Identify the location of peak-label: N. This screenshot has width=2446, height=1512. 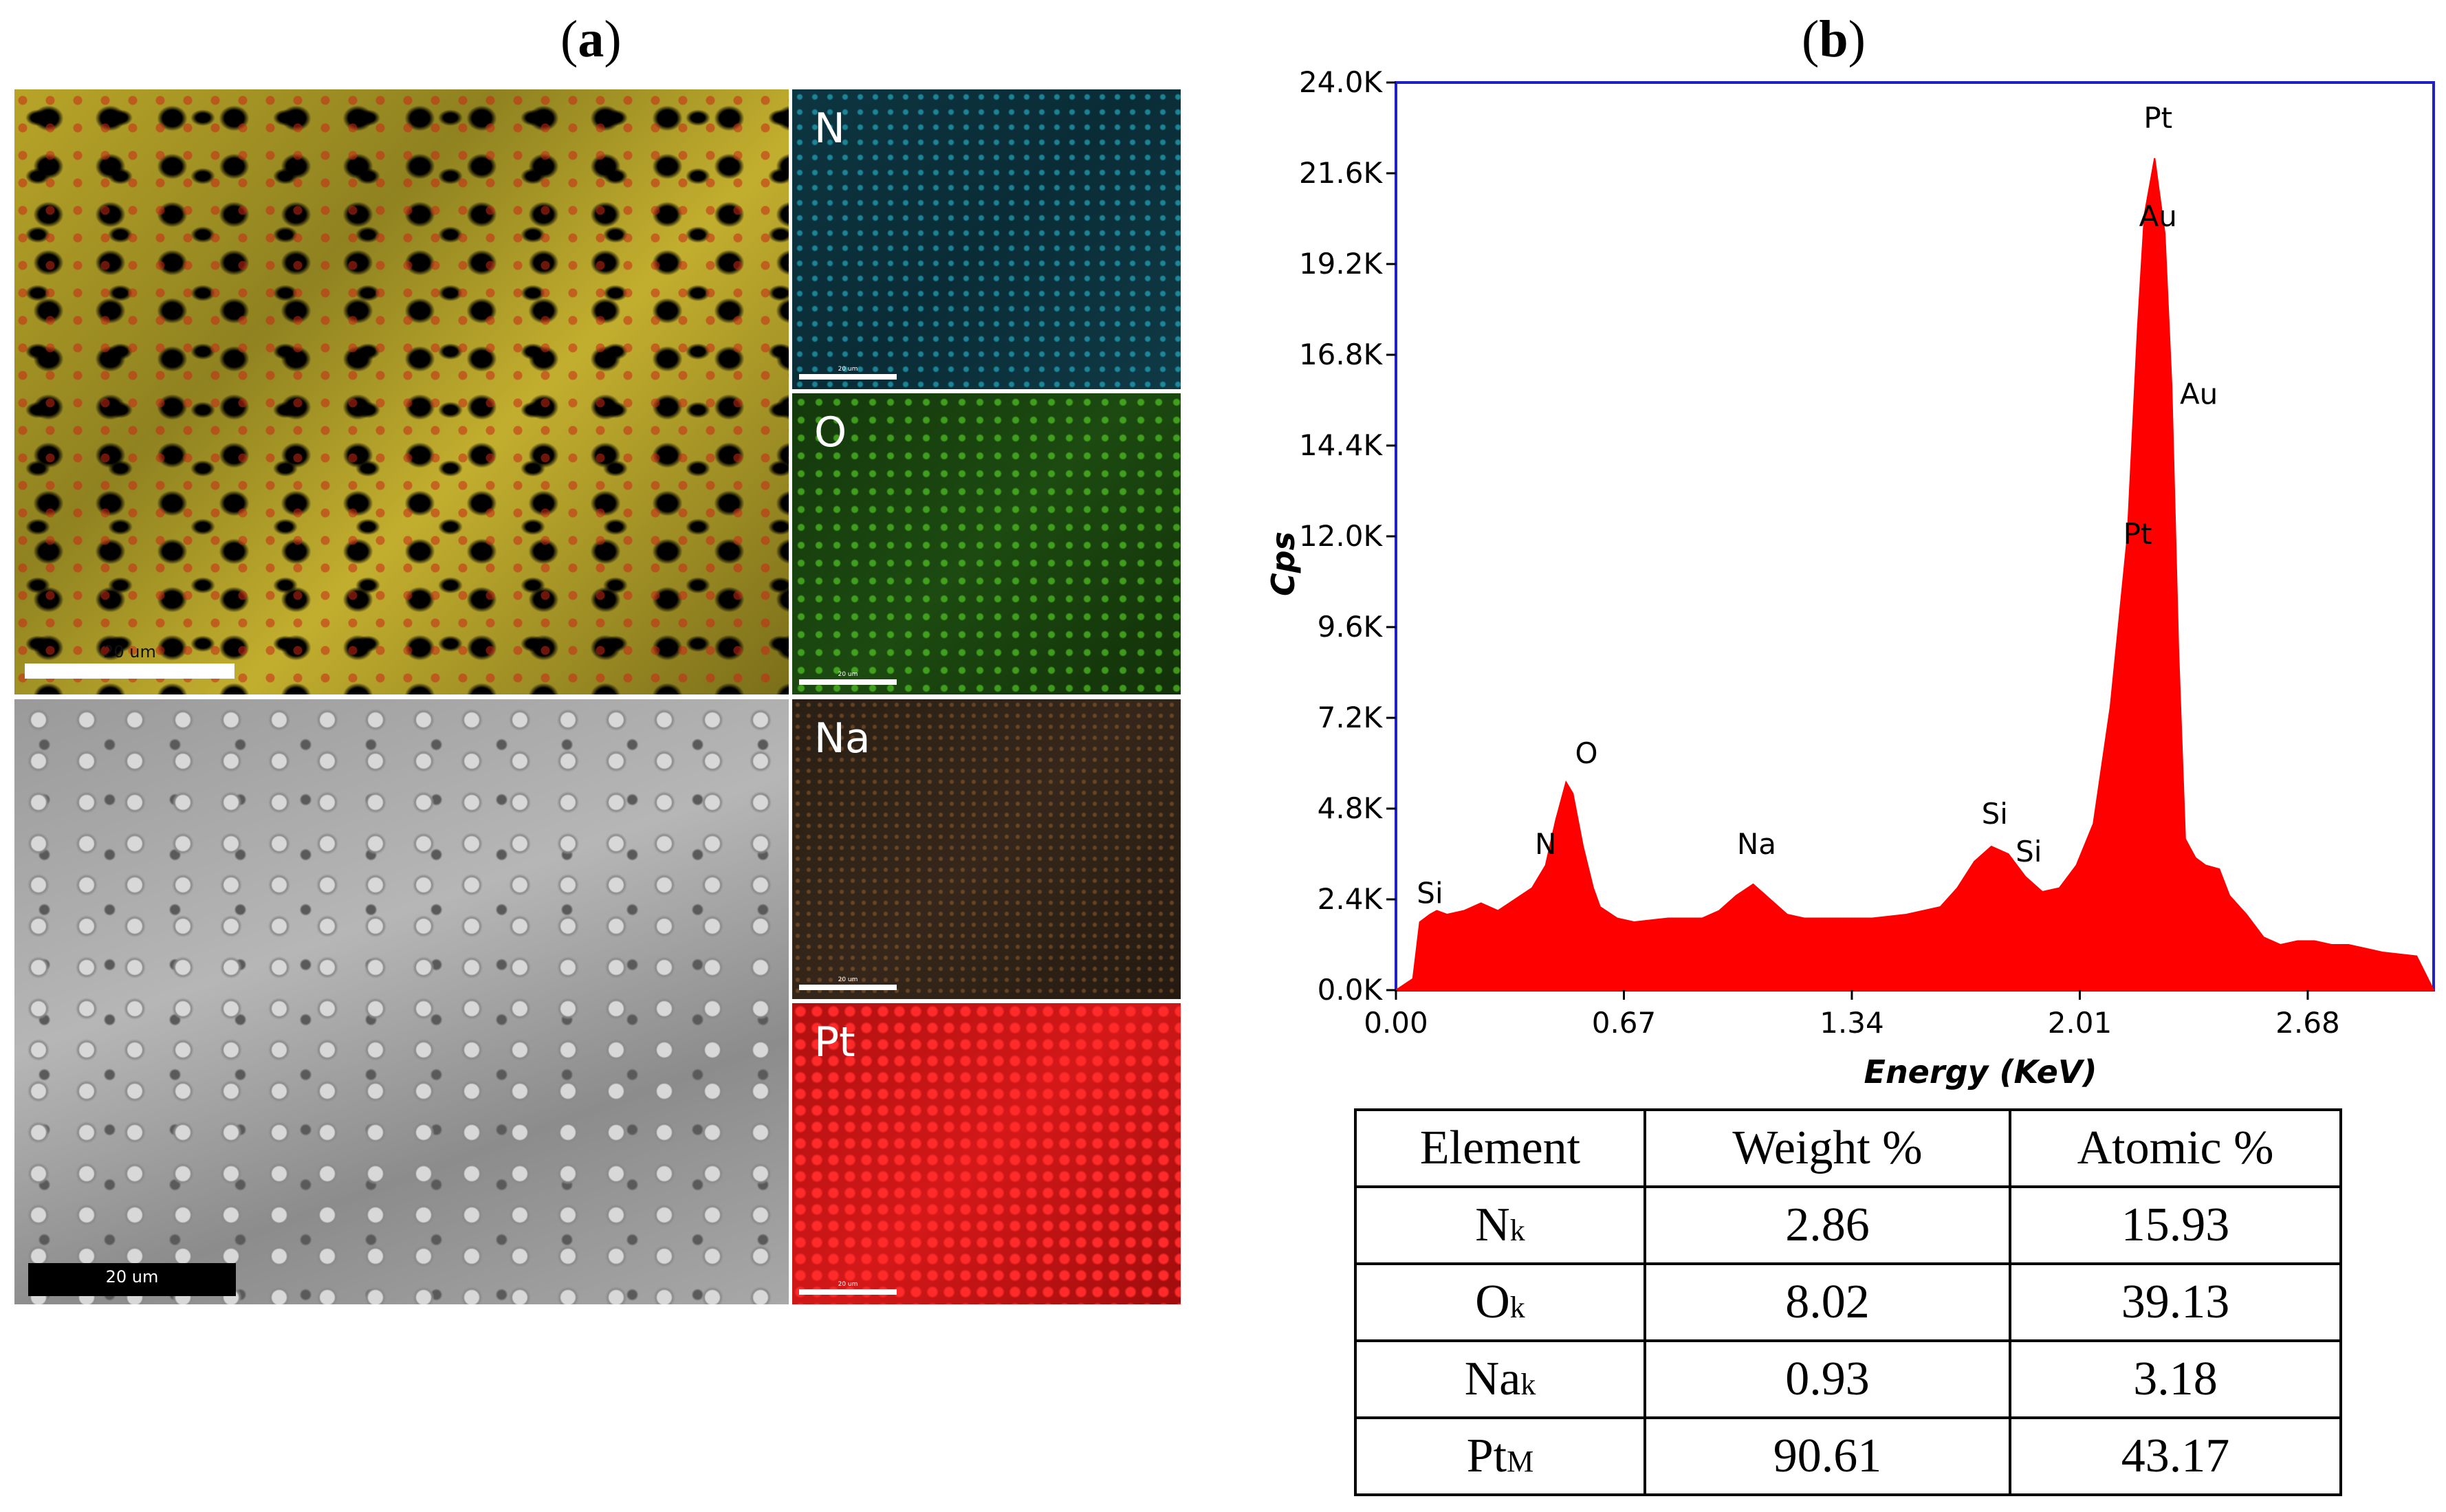
(1545, 844).